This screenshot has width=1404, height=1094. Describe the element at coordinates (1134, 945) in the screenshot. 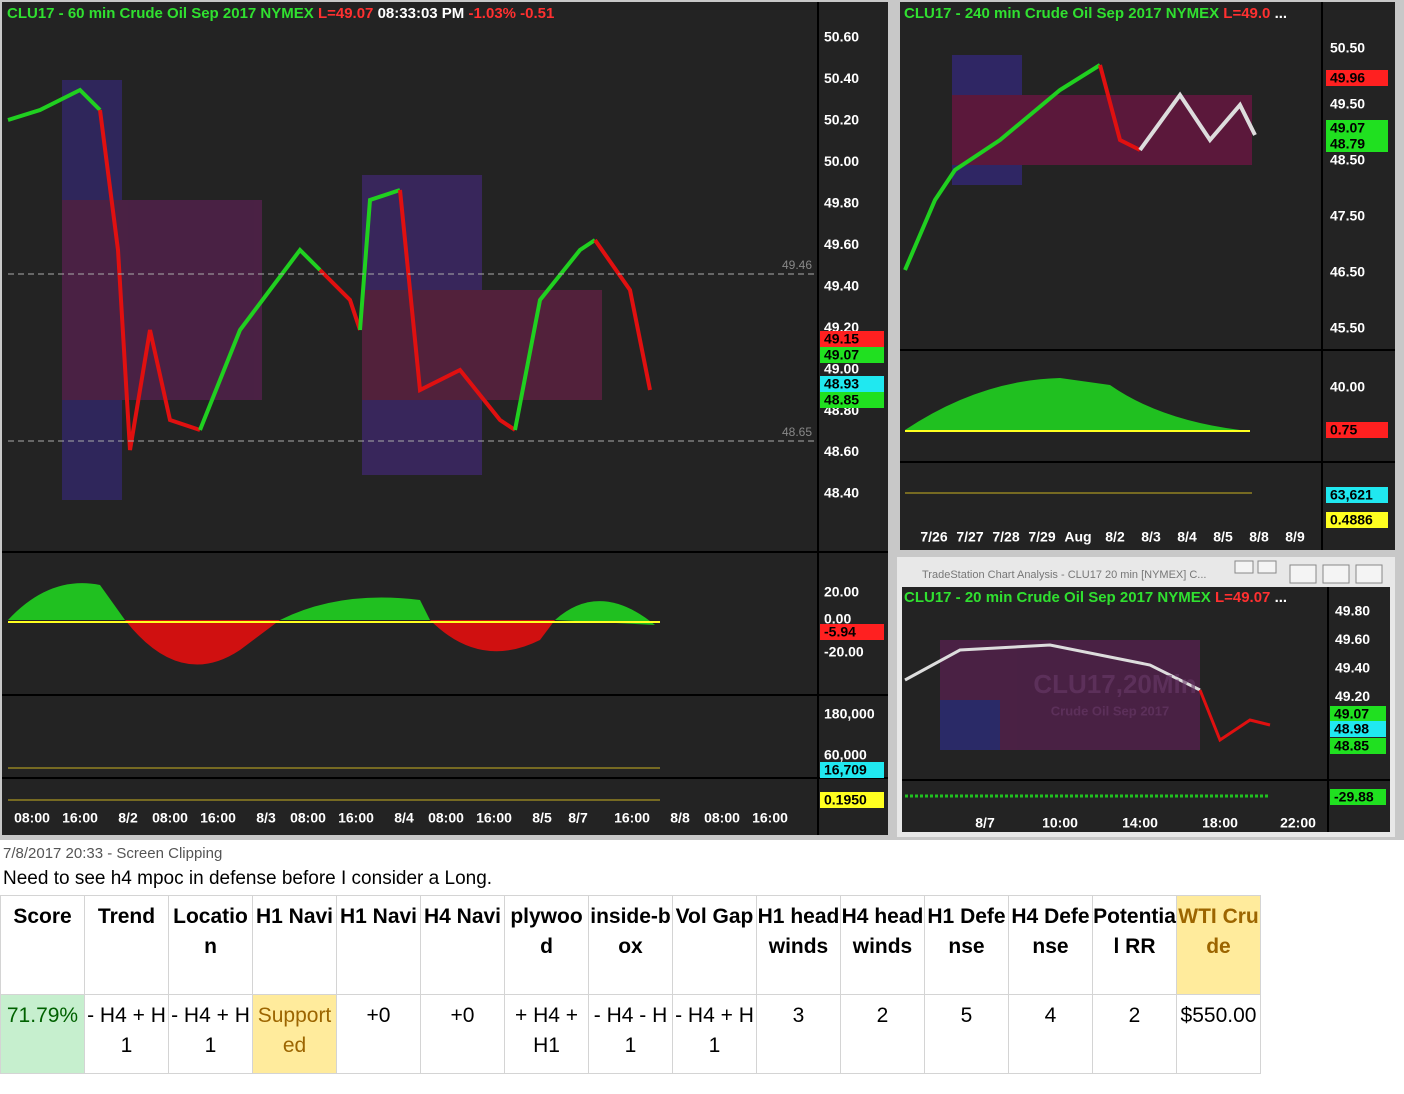

I see `header-cell: Potential RR` at that location.